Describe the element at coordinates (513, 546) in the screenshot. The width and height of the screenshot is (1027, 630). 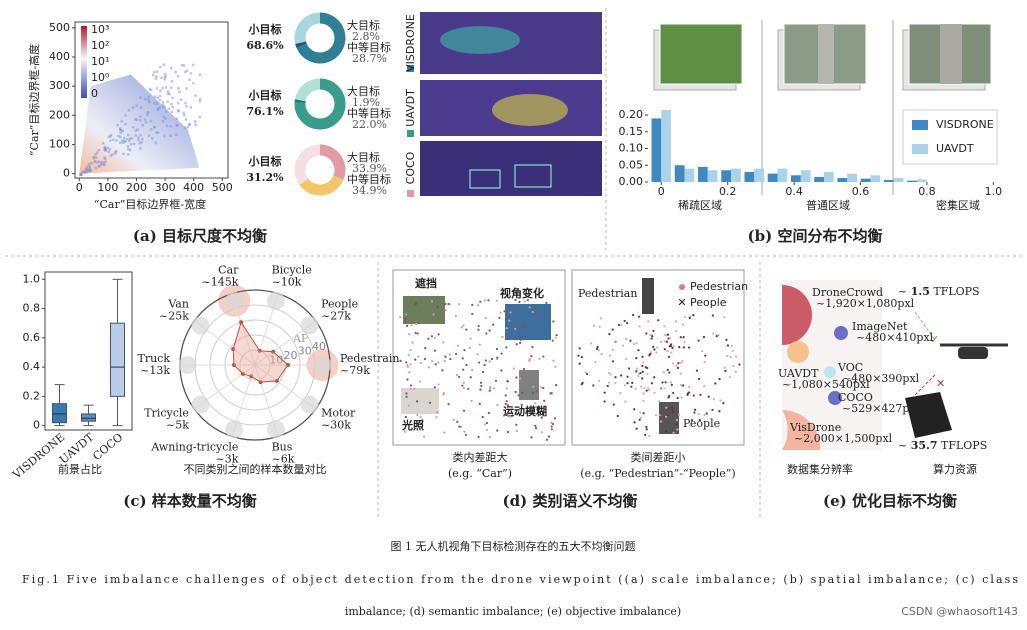
I see `figure-title: 图 1 无人机视角下目标检测存在的五大不均衡问题` at that location.